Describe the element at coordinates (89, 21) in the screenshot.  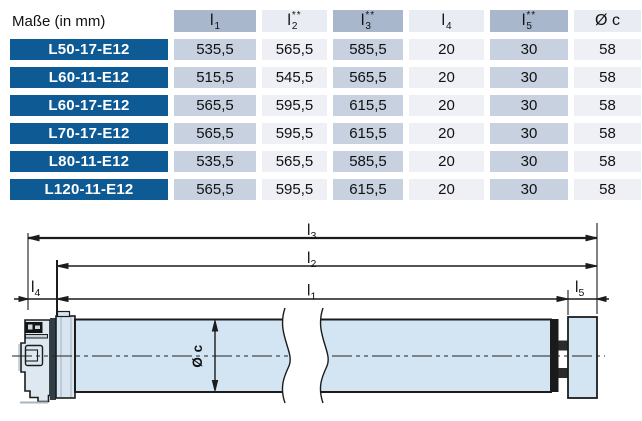
I see `table-corner-header: Maße (in mm)` at that location.